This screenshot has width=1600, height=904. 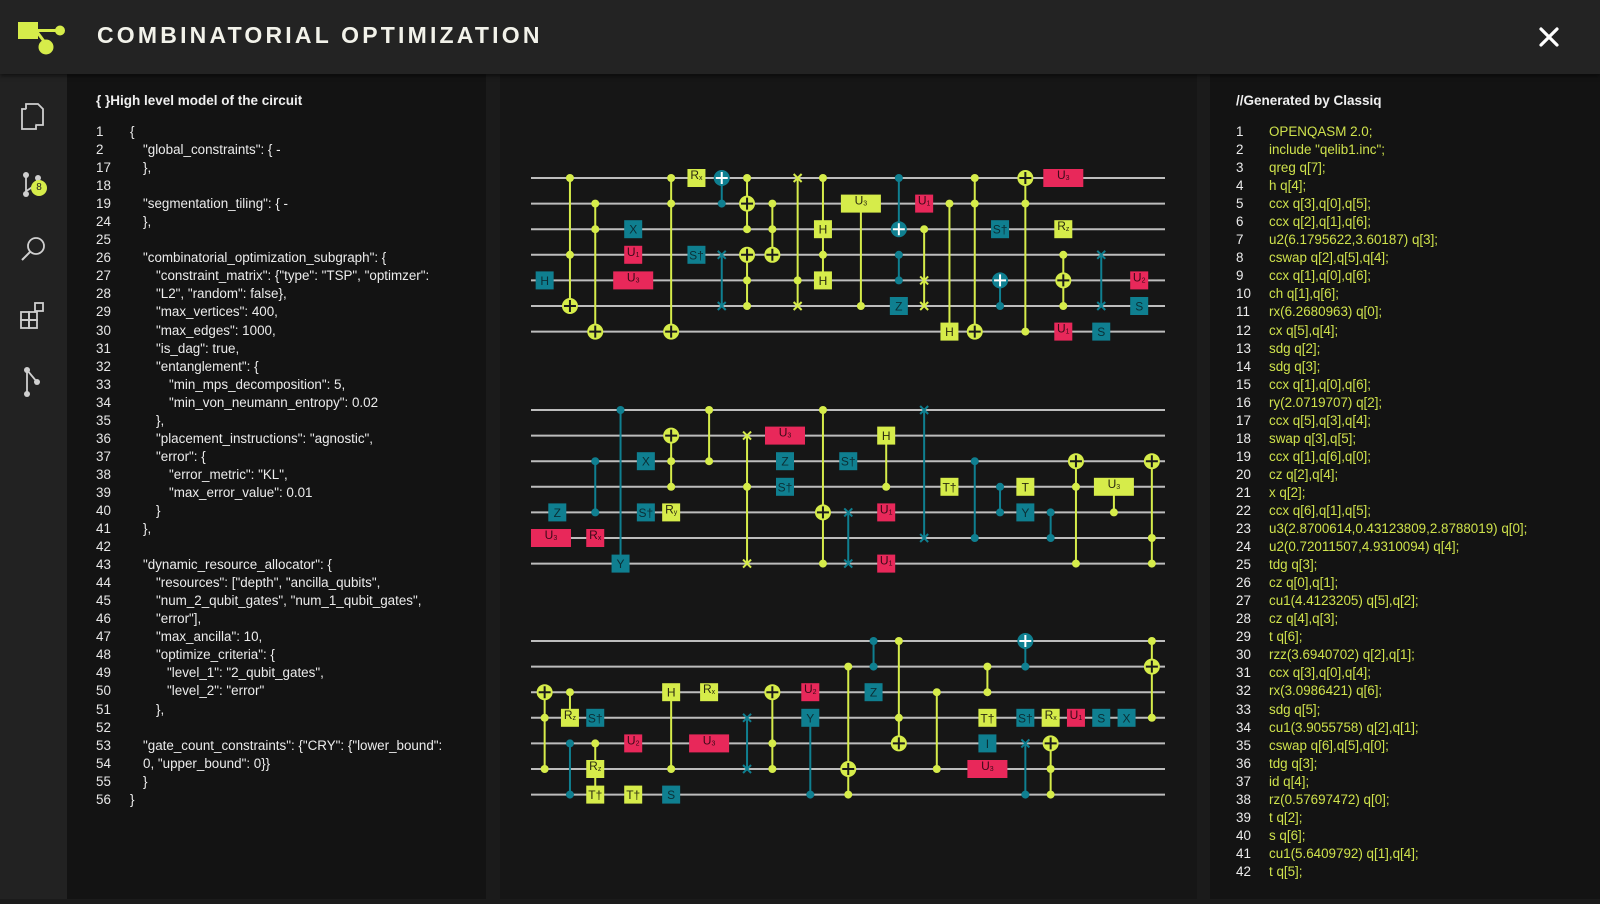 What do you see at coordinates (288, 529) in the screenshot?
I see `code-line: 41},` at bounding box center [288, 529].